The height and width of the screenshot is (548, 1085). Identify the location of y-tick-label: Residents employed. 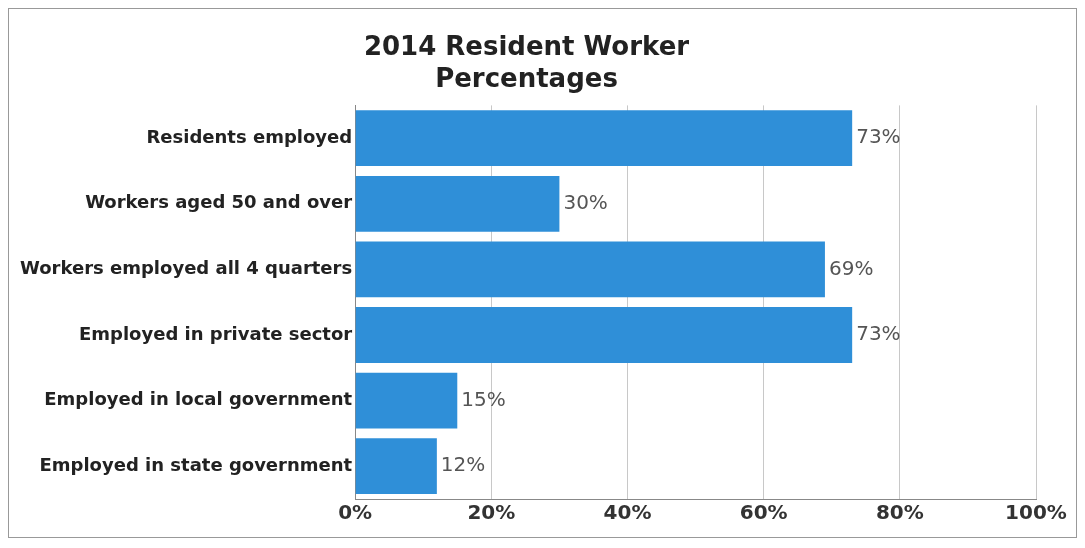
(249, 136).